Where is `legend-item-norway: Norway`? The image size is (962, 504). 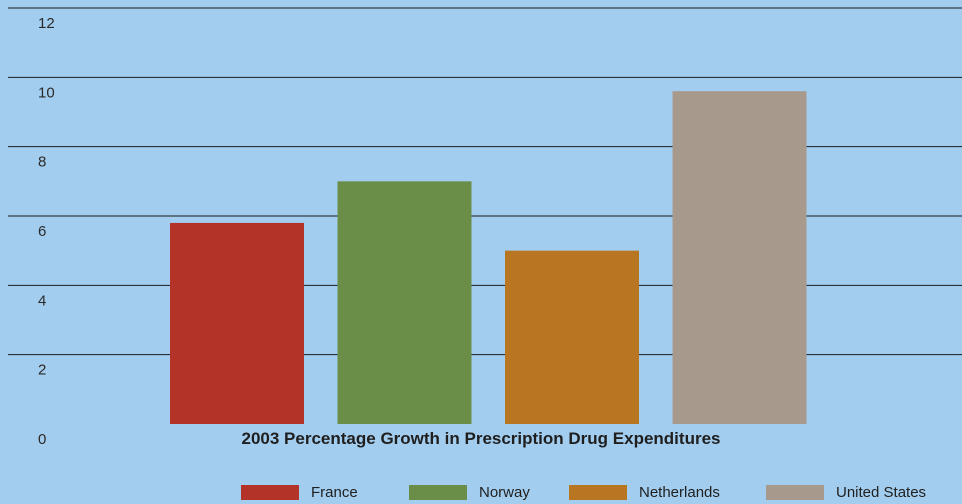 legend-item-norway: Norway is located at coordinates (469, 492).